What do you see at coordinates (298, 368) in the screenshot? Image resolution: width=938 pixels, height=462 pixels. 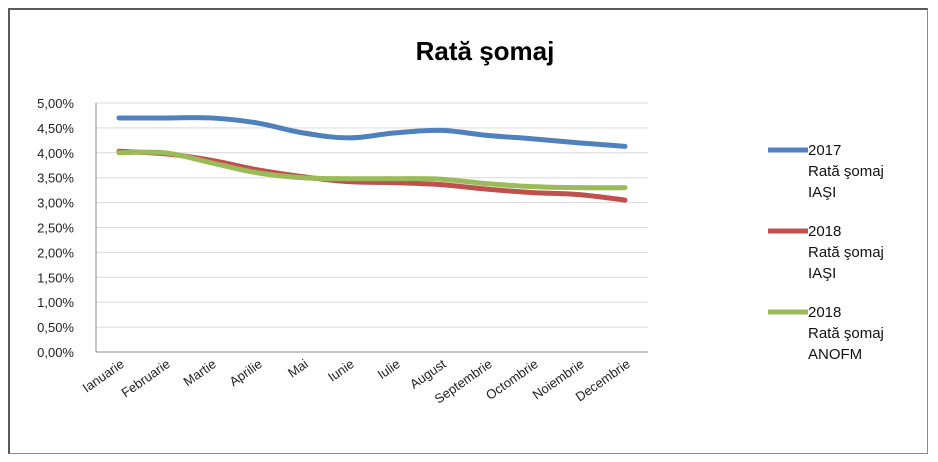 I see `x-tick-label: Mai` at bounding box center [298, 368].